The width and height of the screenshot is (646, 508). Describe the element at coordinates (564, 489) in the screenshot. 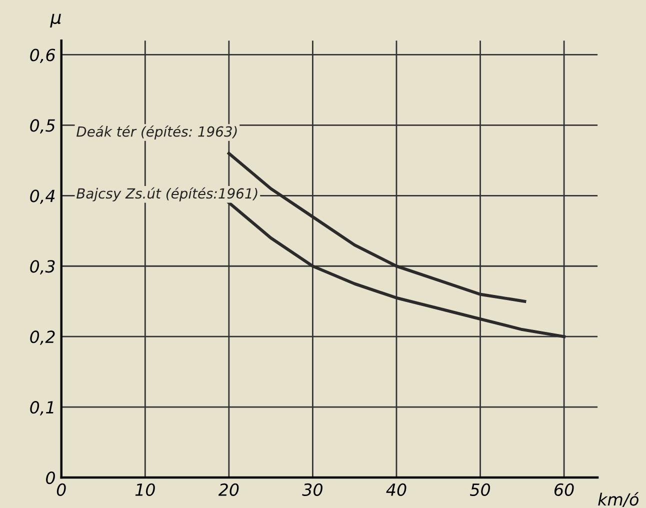

I see `x-tick-label: 60` at that location.